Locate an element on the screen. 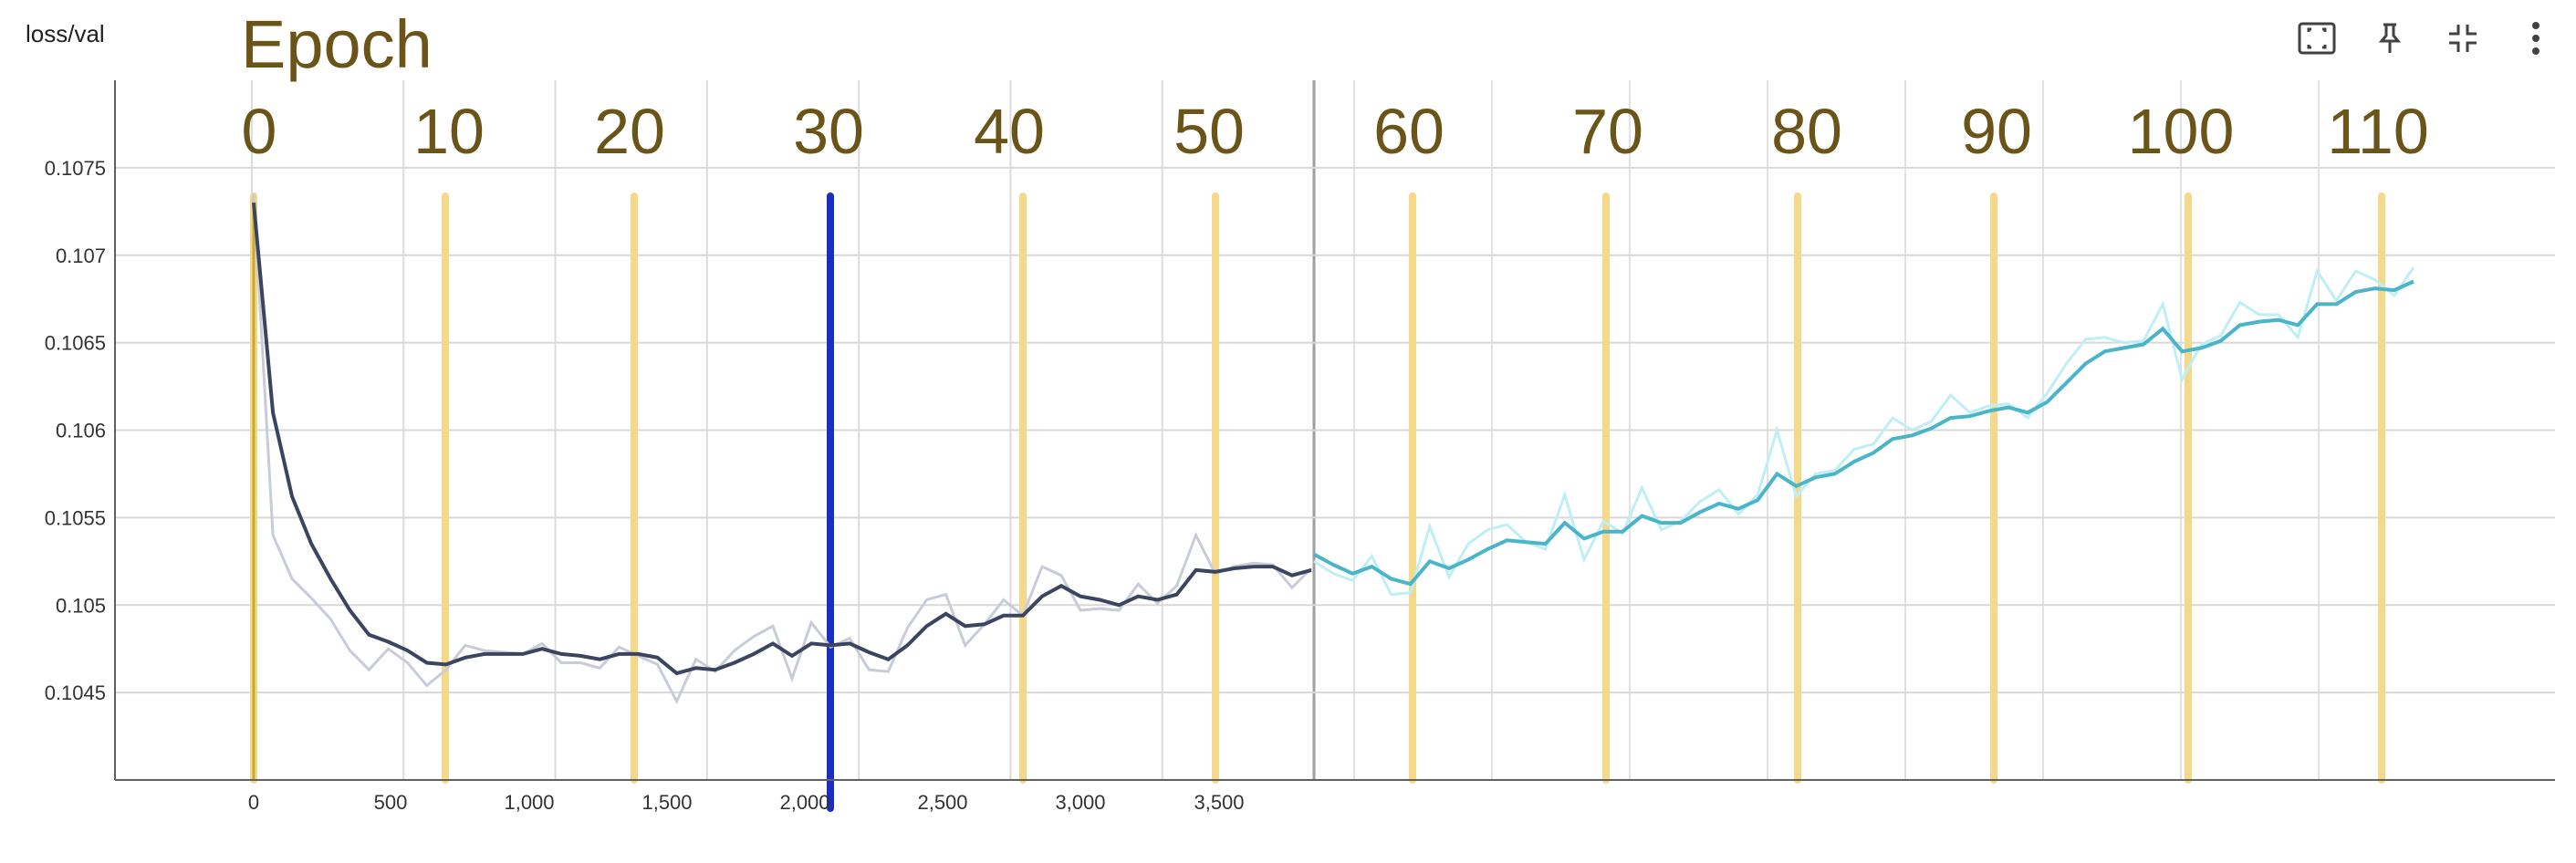  y-tick-label: 0.1055 is located at coordinates (75, 517).